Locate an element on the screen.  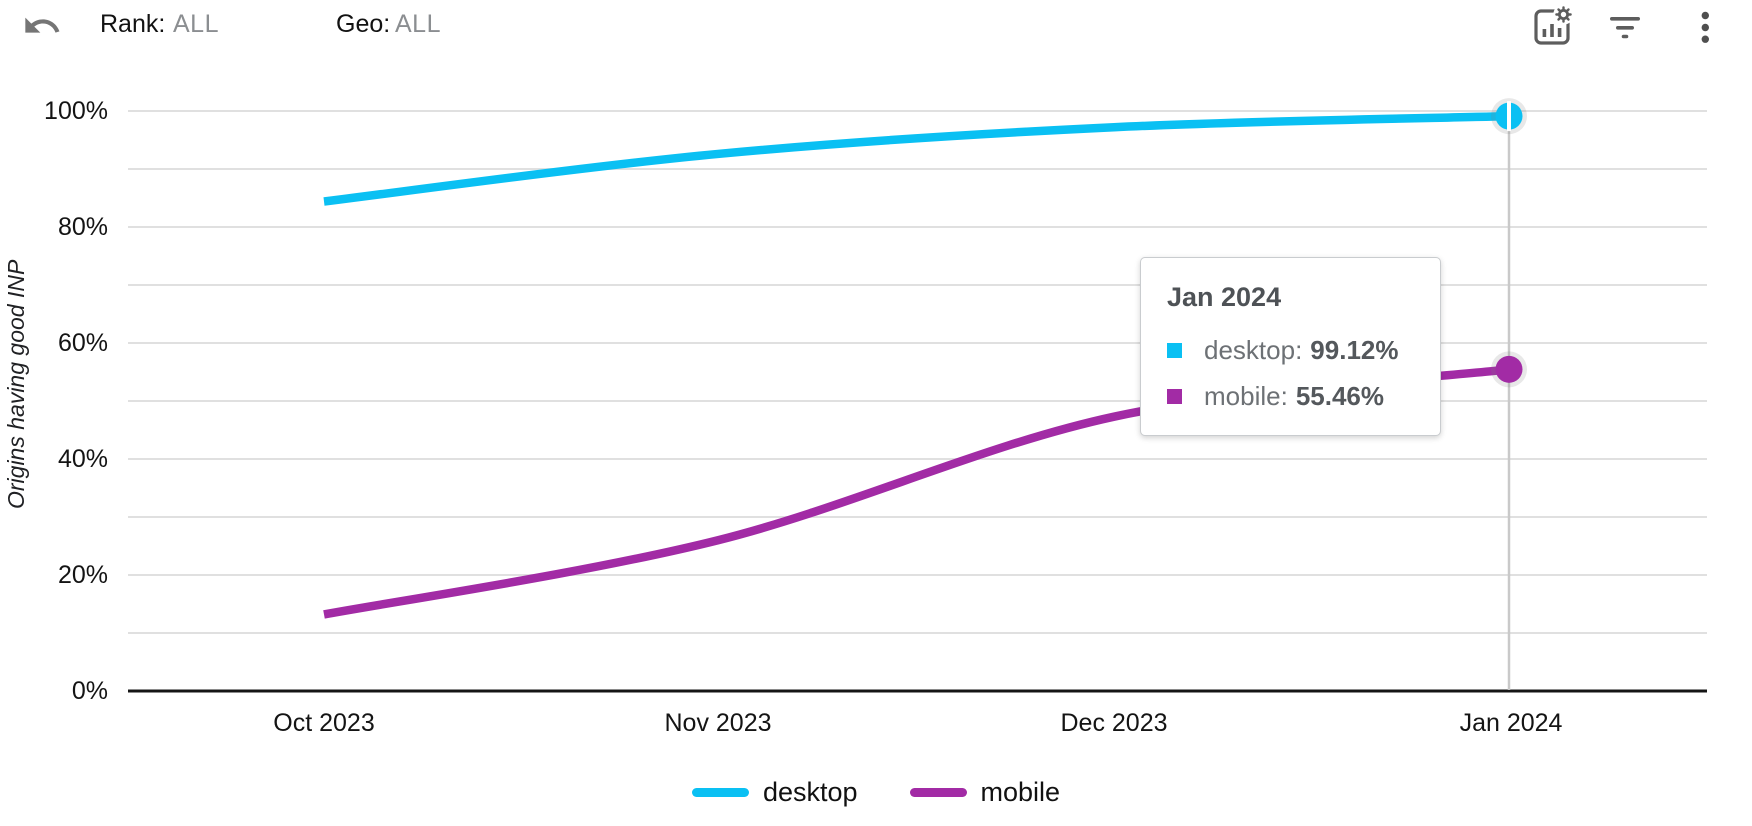
tooltip-value-desktop: 99.12% is located at coordinates (1354, 349).